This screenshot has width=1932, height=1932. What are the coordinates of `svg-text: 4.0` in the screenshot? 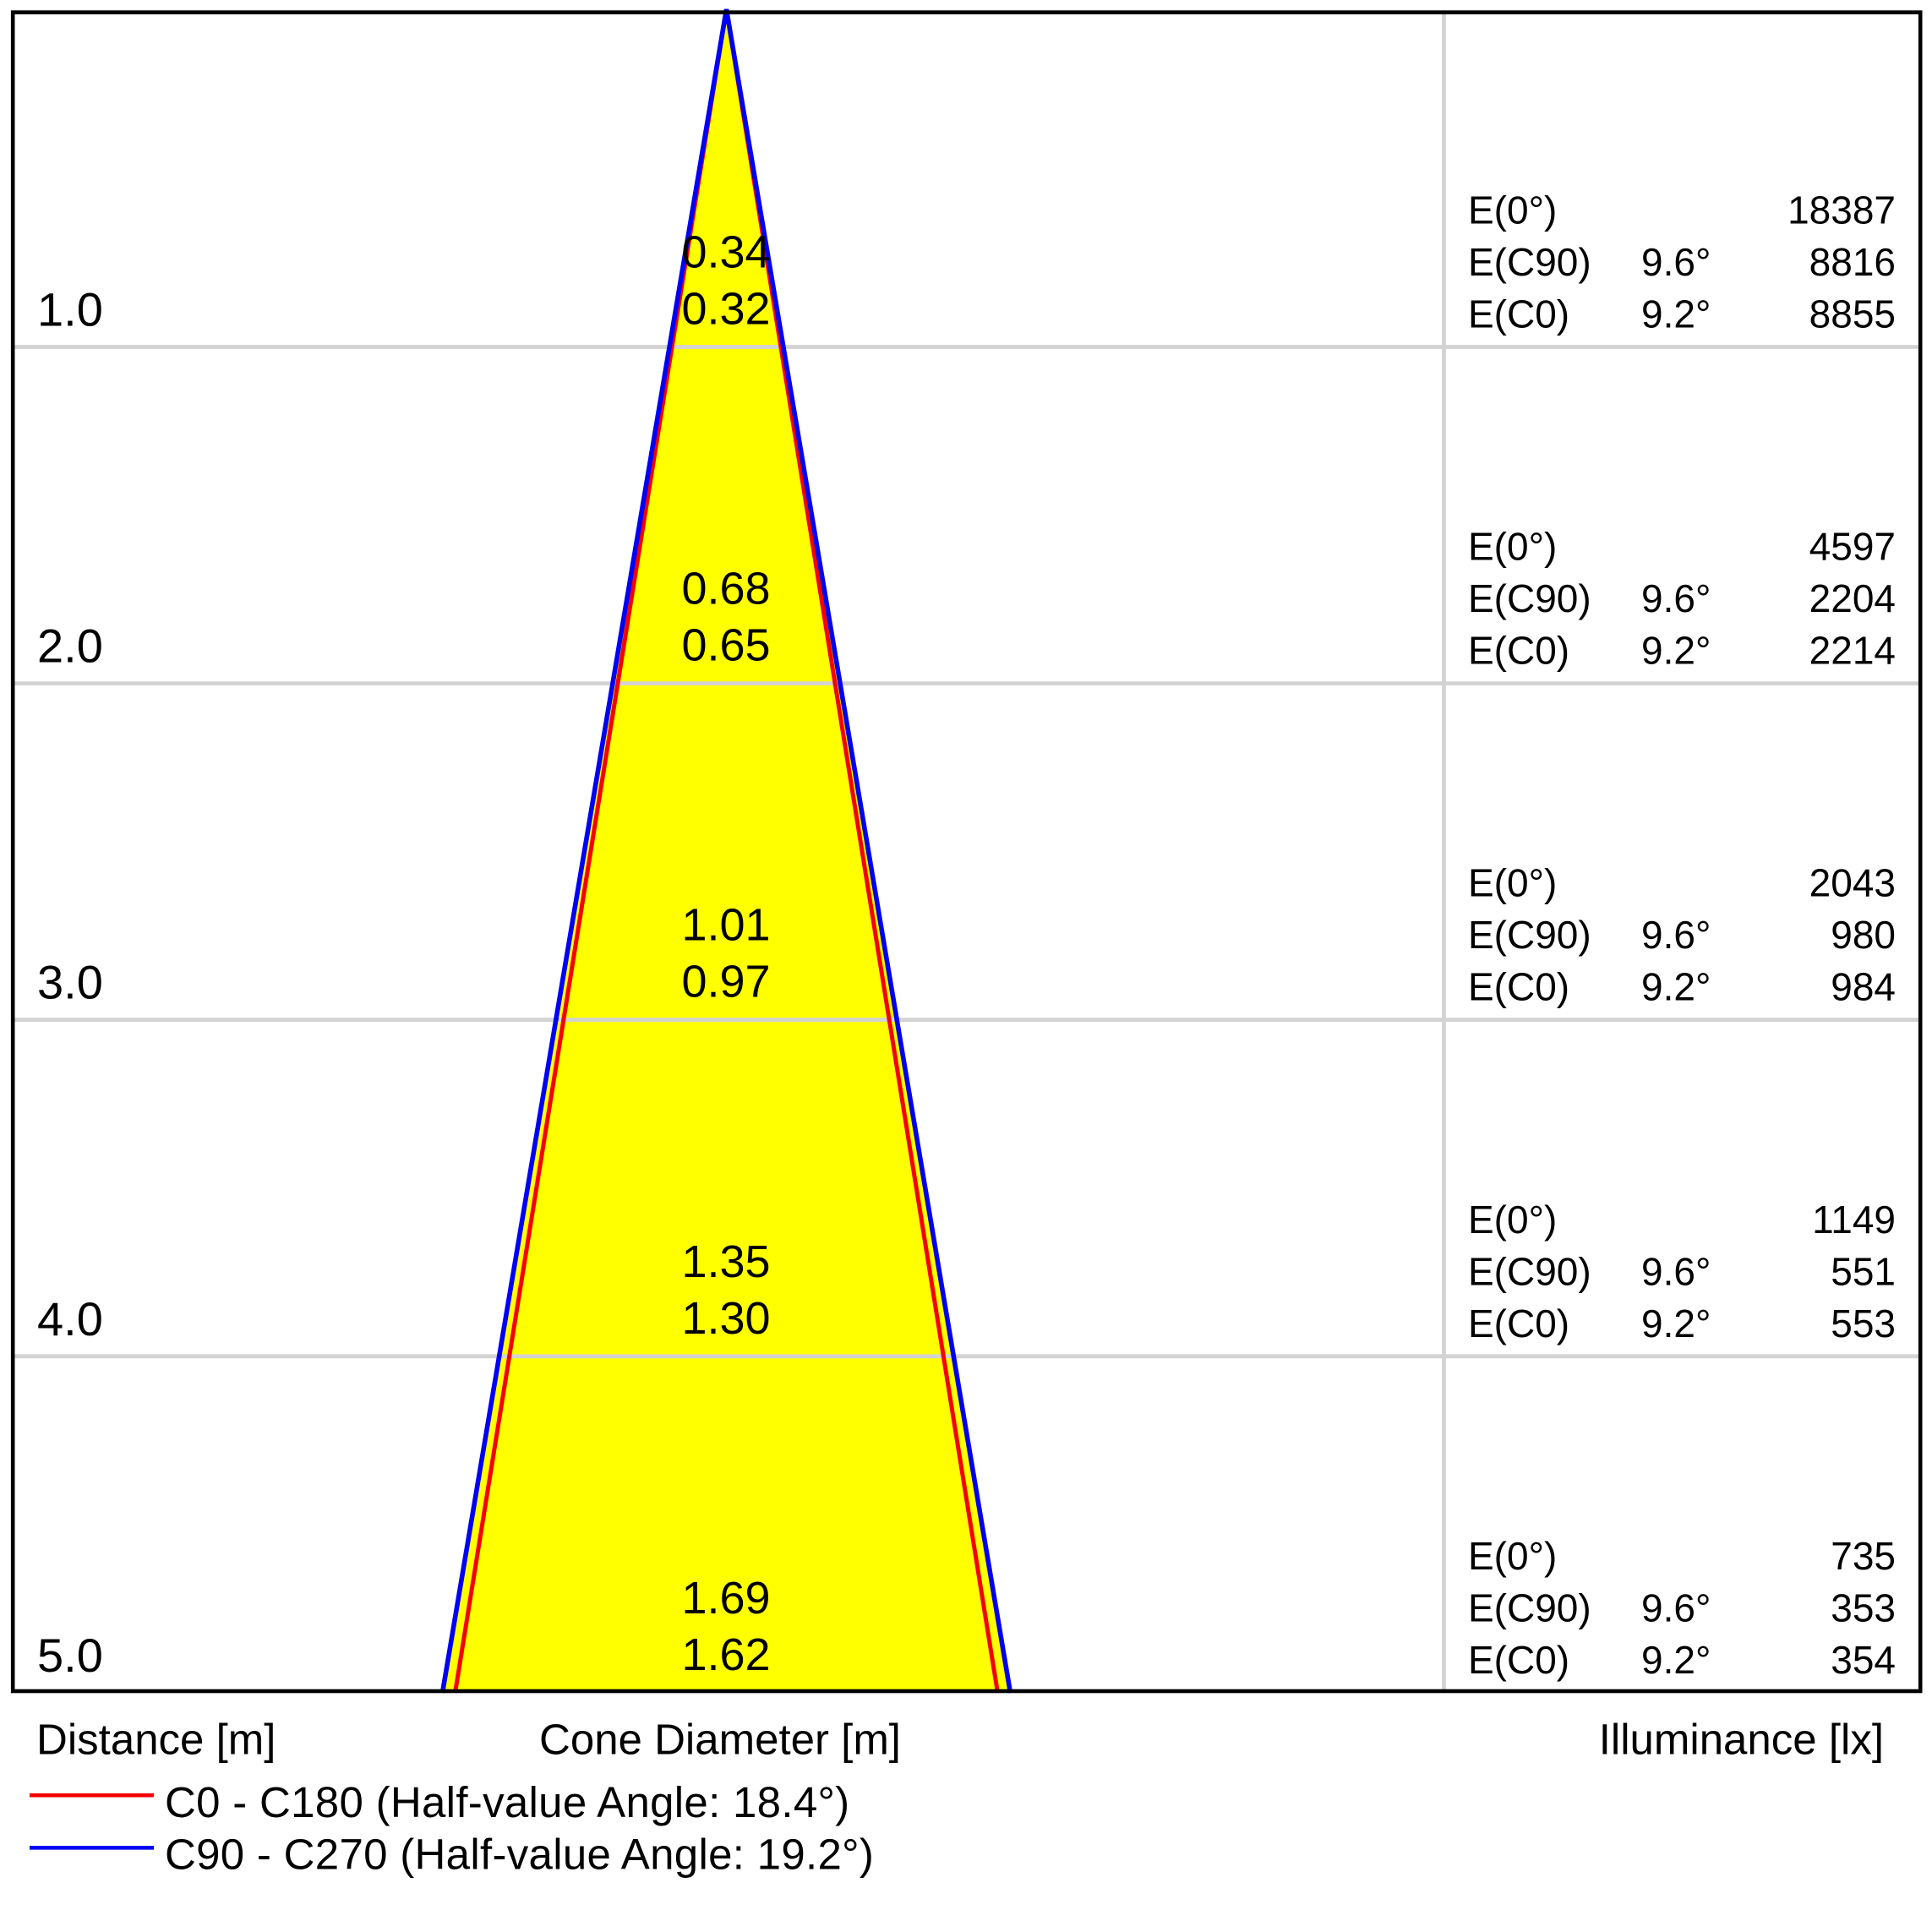 It's located at (70, 1318).